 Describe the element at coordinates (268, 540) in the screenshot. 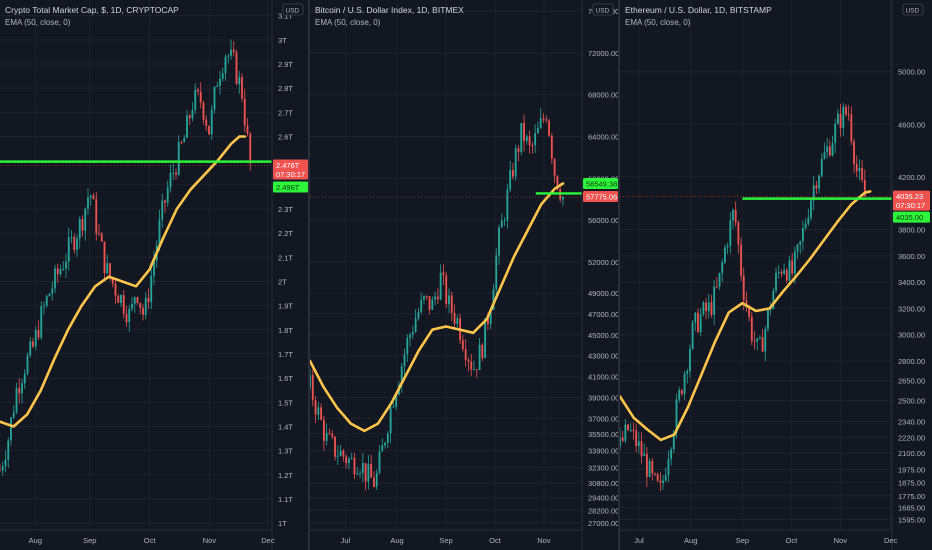

I see `x-tick-label: Dec` at that location.